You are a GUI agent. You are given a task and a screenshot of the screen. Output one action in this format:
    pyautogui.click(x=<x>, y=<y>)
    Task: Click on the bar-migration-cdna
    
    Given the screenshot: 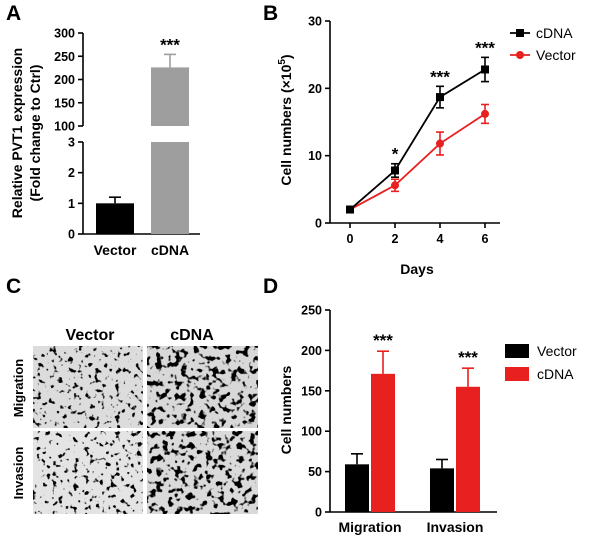 What is the action you would take?
    pyautogui.click(x=383, y=442)
    